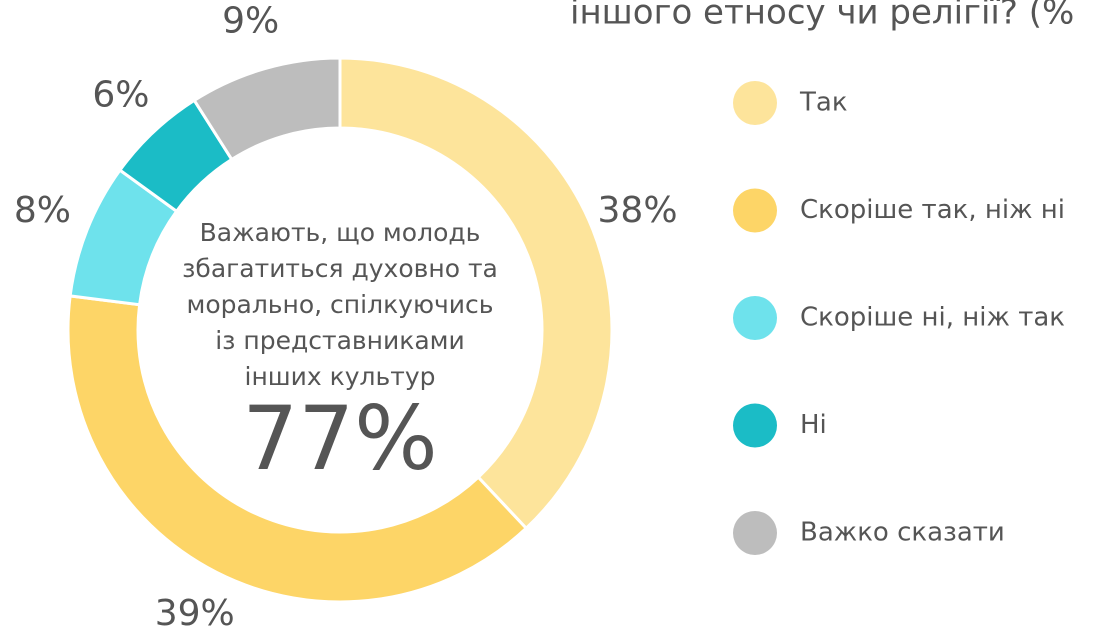  Describe the element at coordinates (902, 533) in the screenshot. I see `legend-label: Важко сказати` at that location.